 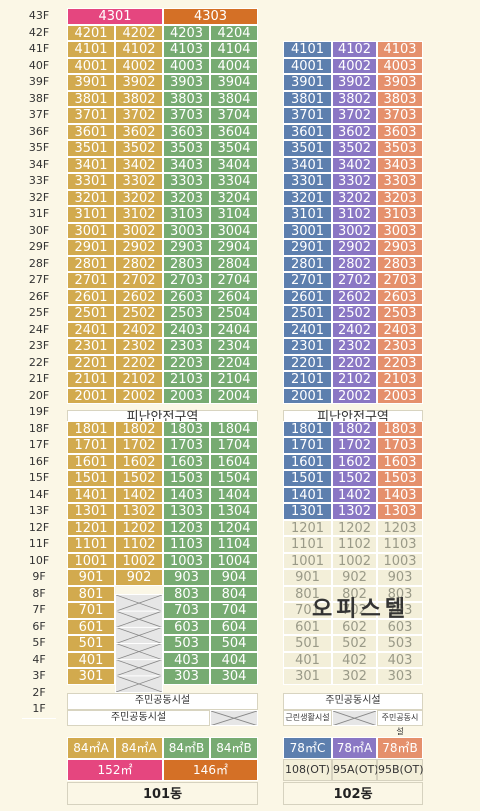 I want to click on unit-3302: 3302, so click(x=139, y=181).